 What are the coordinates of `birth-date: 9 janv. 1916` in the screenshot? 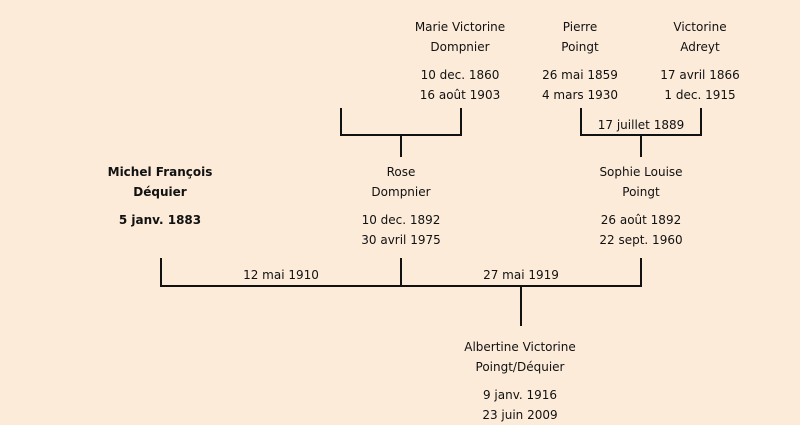 It's located at (520, 395).